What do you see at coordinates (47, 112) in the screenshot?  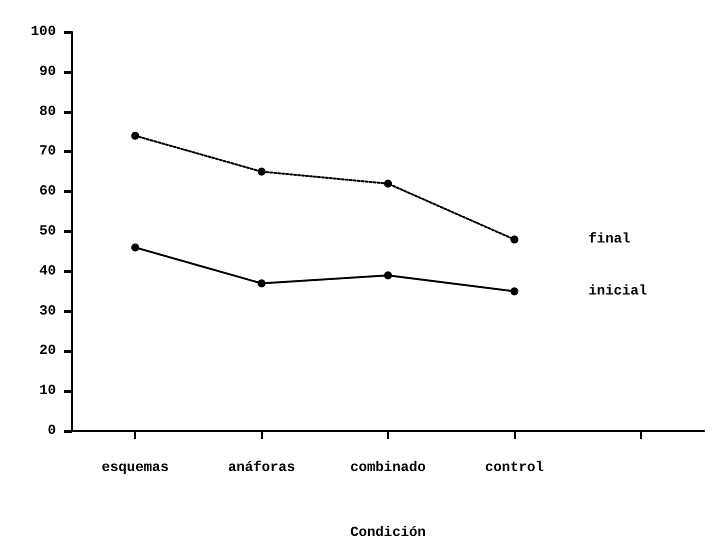 I see `y-tick-label: 80` at bounding box center [47, 112].